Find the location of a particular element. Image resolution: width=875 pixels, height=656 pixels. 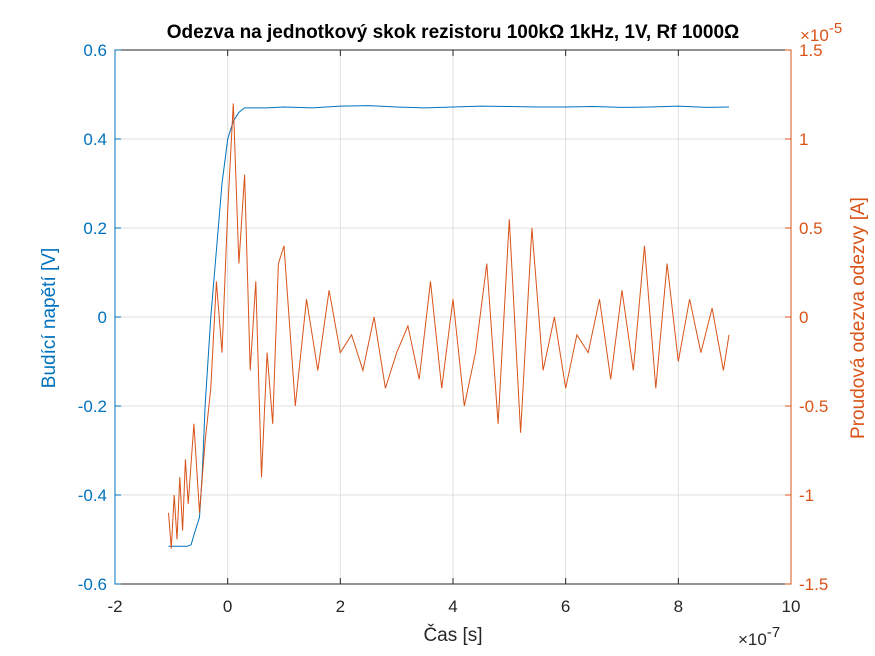

y-right-tick-label: -1 is located at coordinates (806, 495).